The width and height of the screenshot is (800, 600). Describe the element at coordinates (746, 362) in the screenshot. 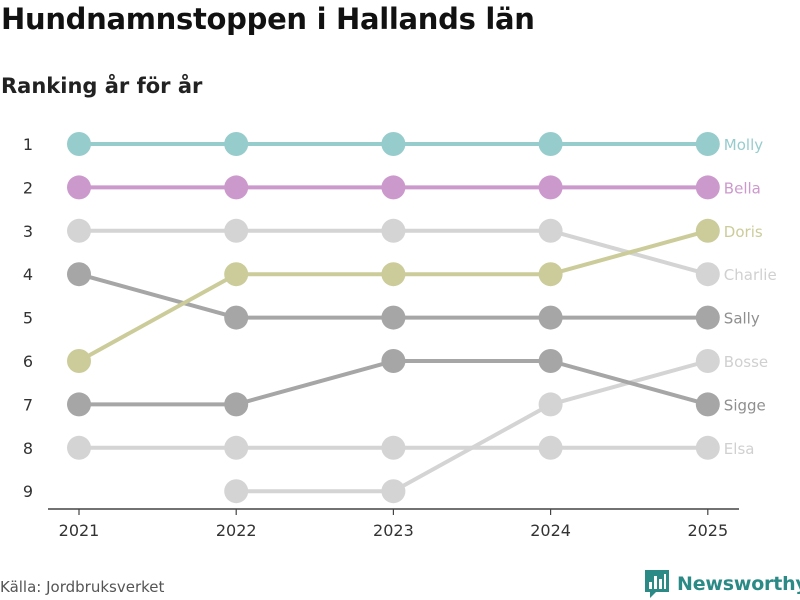

I see `series-label-bosse: Bosse` at that location.